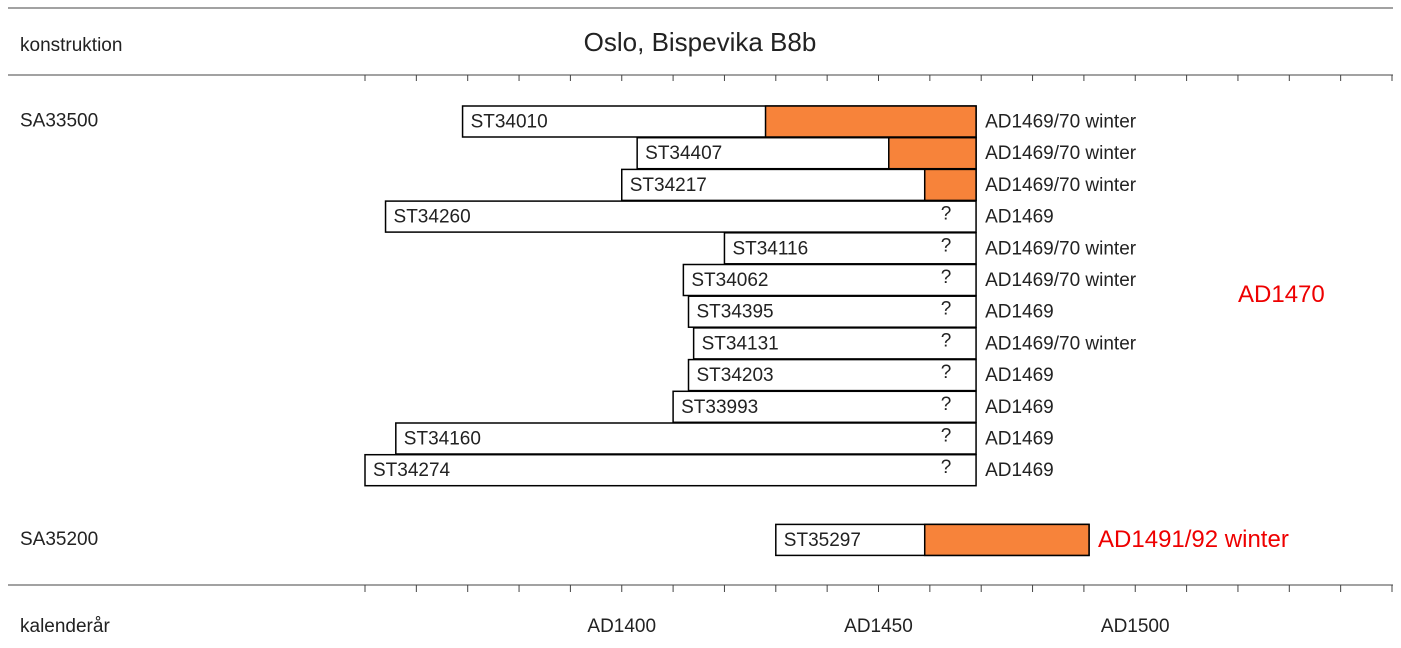  I want to click on sample-label: ST34062, so click(729, 280).